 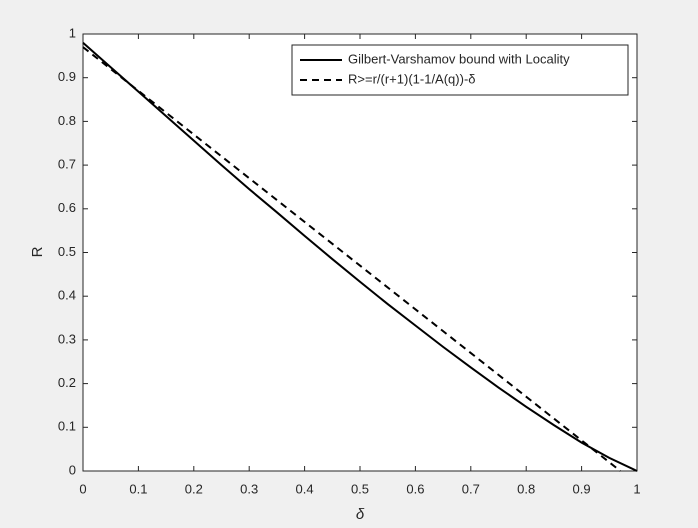 I want to click on x-tick-label: 0.6, so click(x=415, y=488).